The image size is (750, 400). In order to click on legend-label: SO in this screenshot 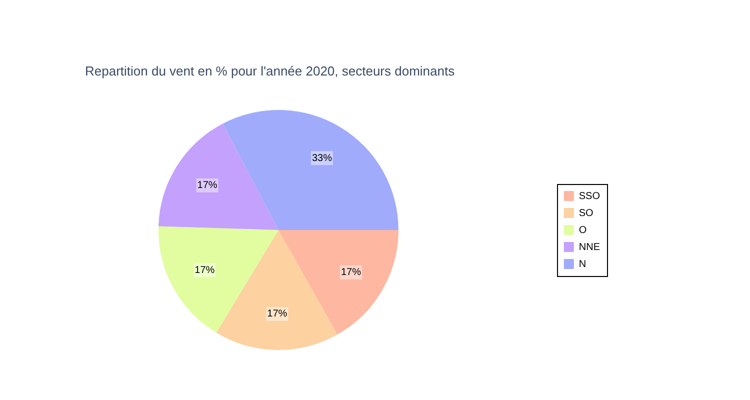, I will do `click(586, 213)`.